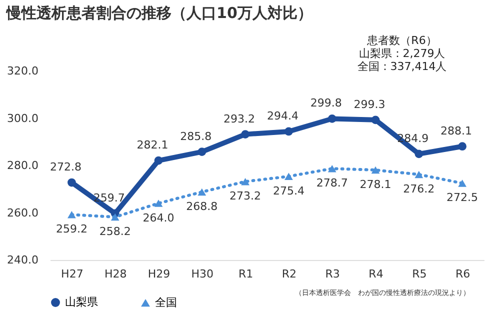  Describe the element at coordinates (158, 217) in the screenshot. I see `data-label: 264.0` at that location.